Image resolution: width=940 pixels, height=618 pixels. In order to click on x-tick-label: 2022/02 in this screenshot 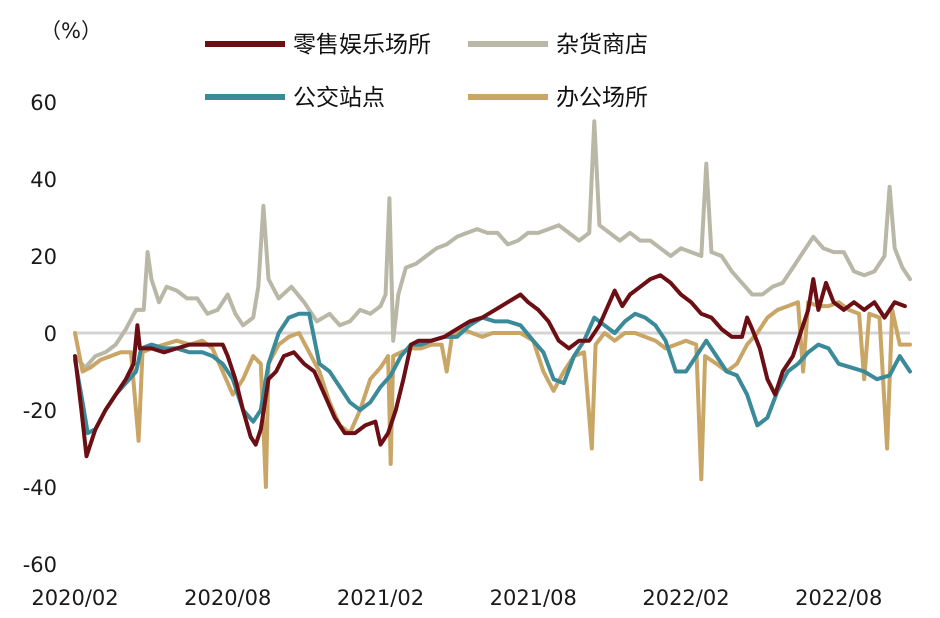, I will do `click(685, 598)`.